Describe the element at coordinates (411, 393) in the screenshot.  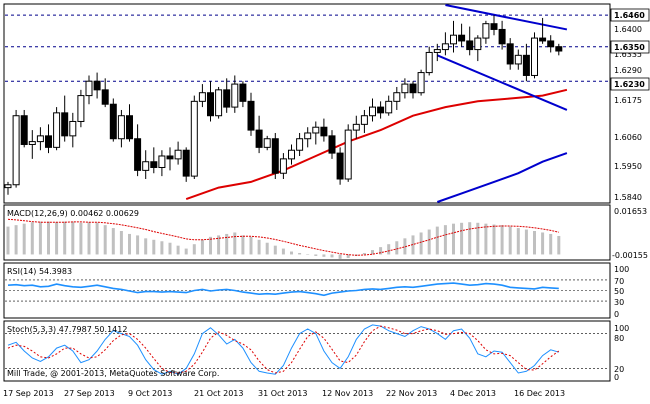
I see `time-label-7: 22 Nov 2013` at that location.